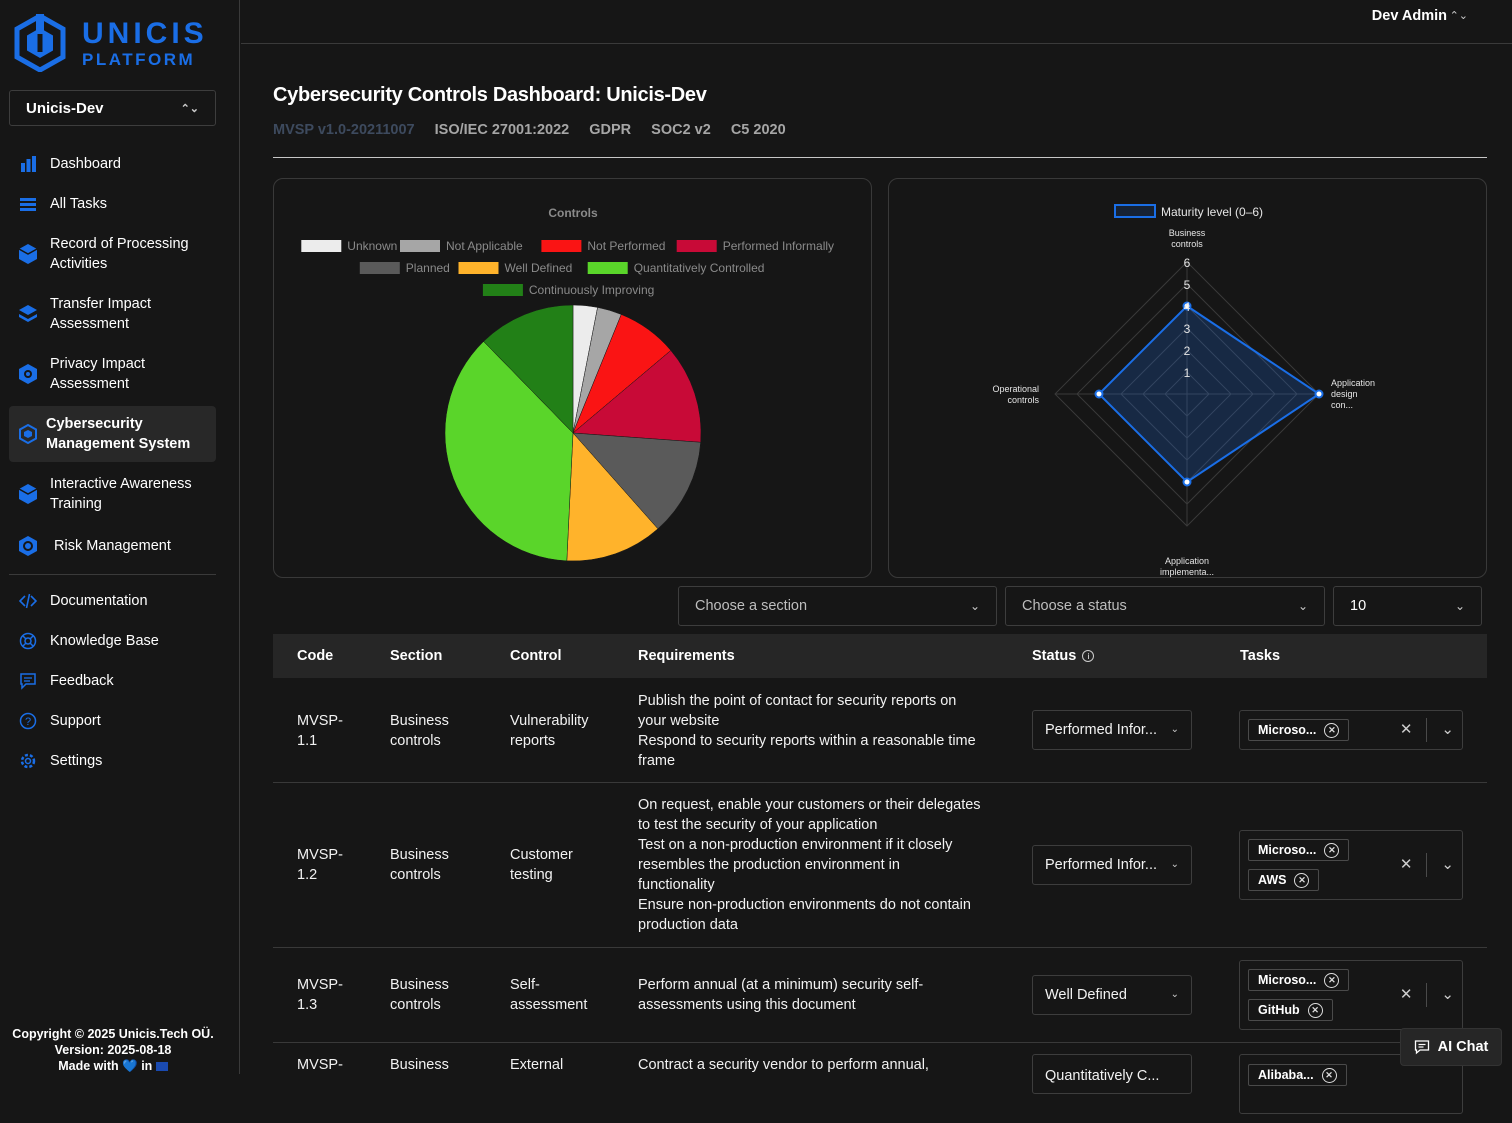  Describe the element at coordinates (751, 606) in the screenshot. I see `section-select-value: Choose a section` at that location.